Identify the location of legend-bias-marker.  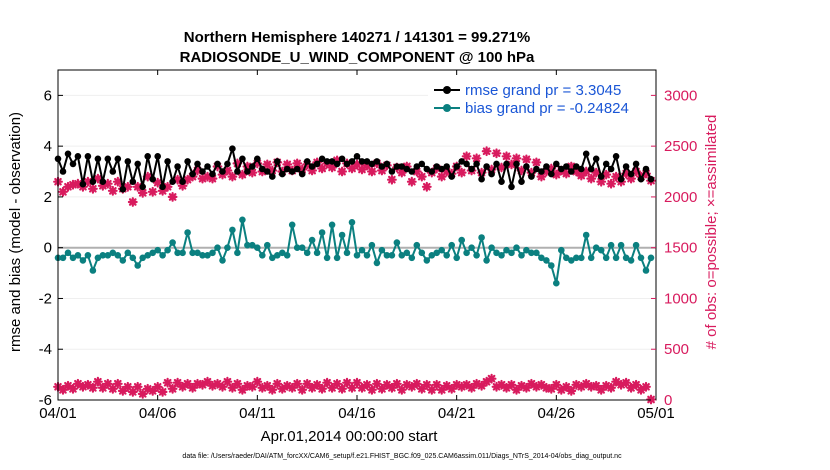
(447, 108).